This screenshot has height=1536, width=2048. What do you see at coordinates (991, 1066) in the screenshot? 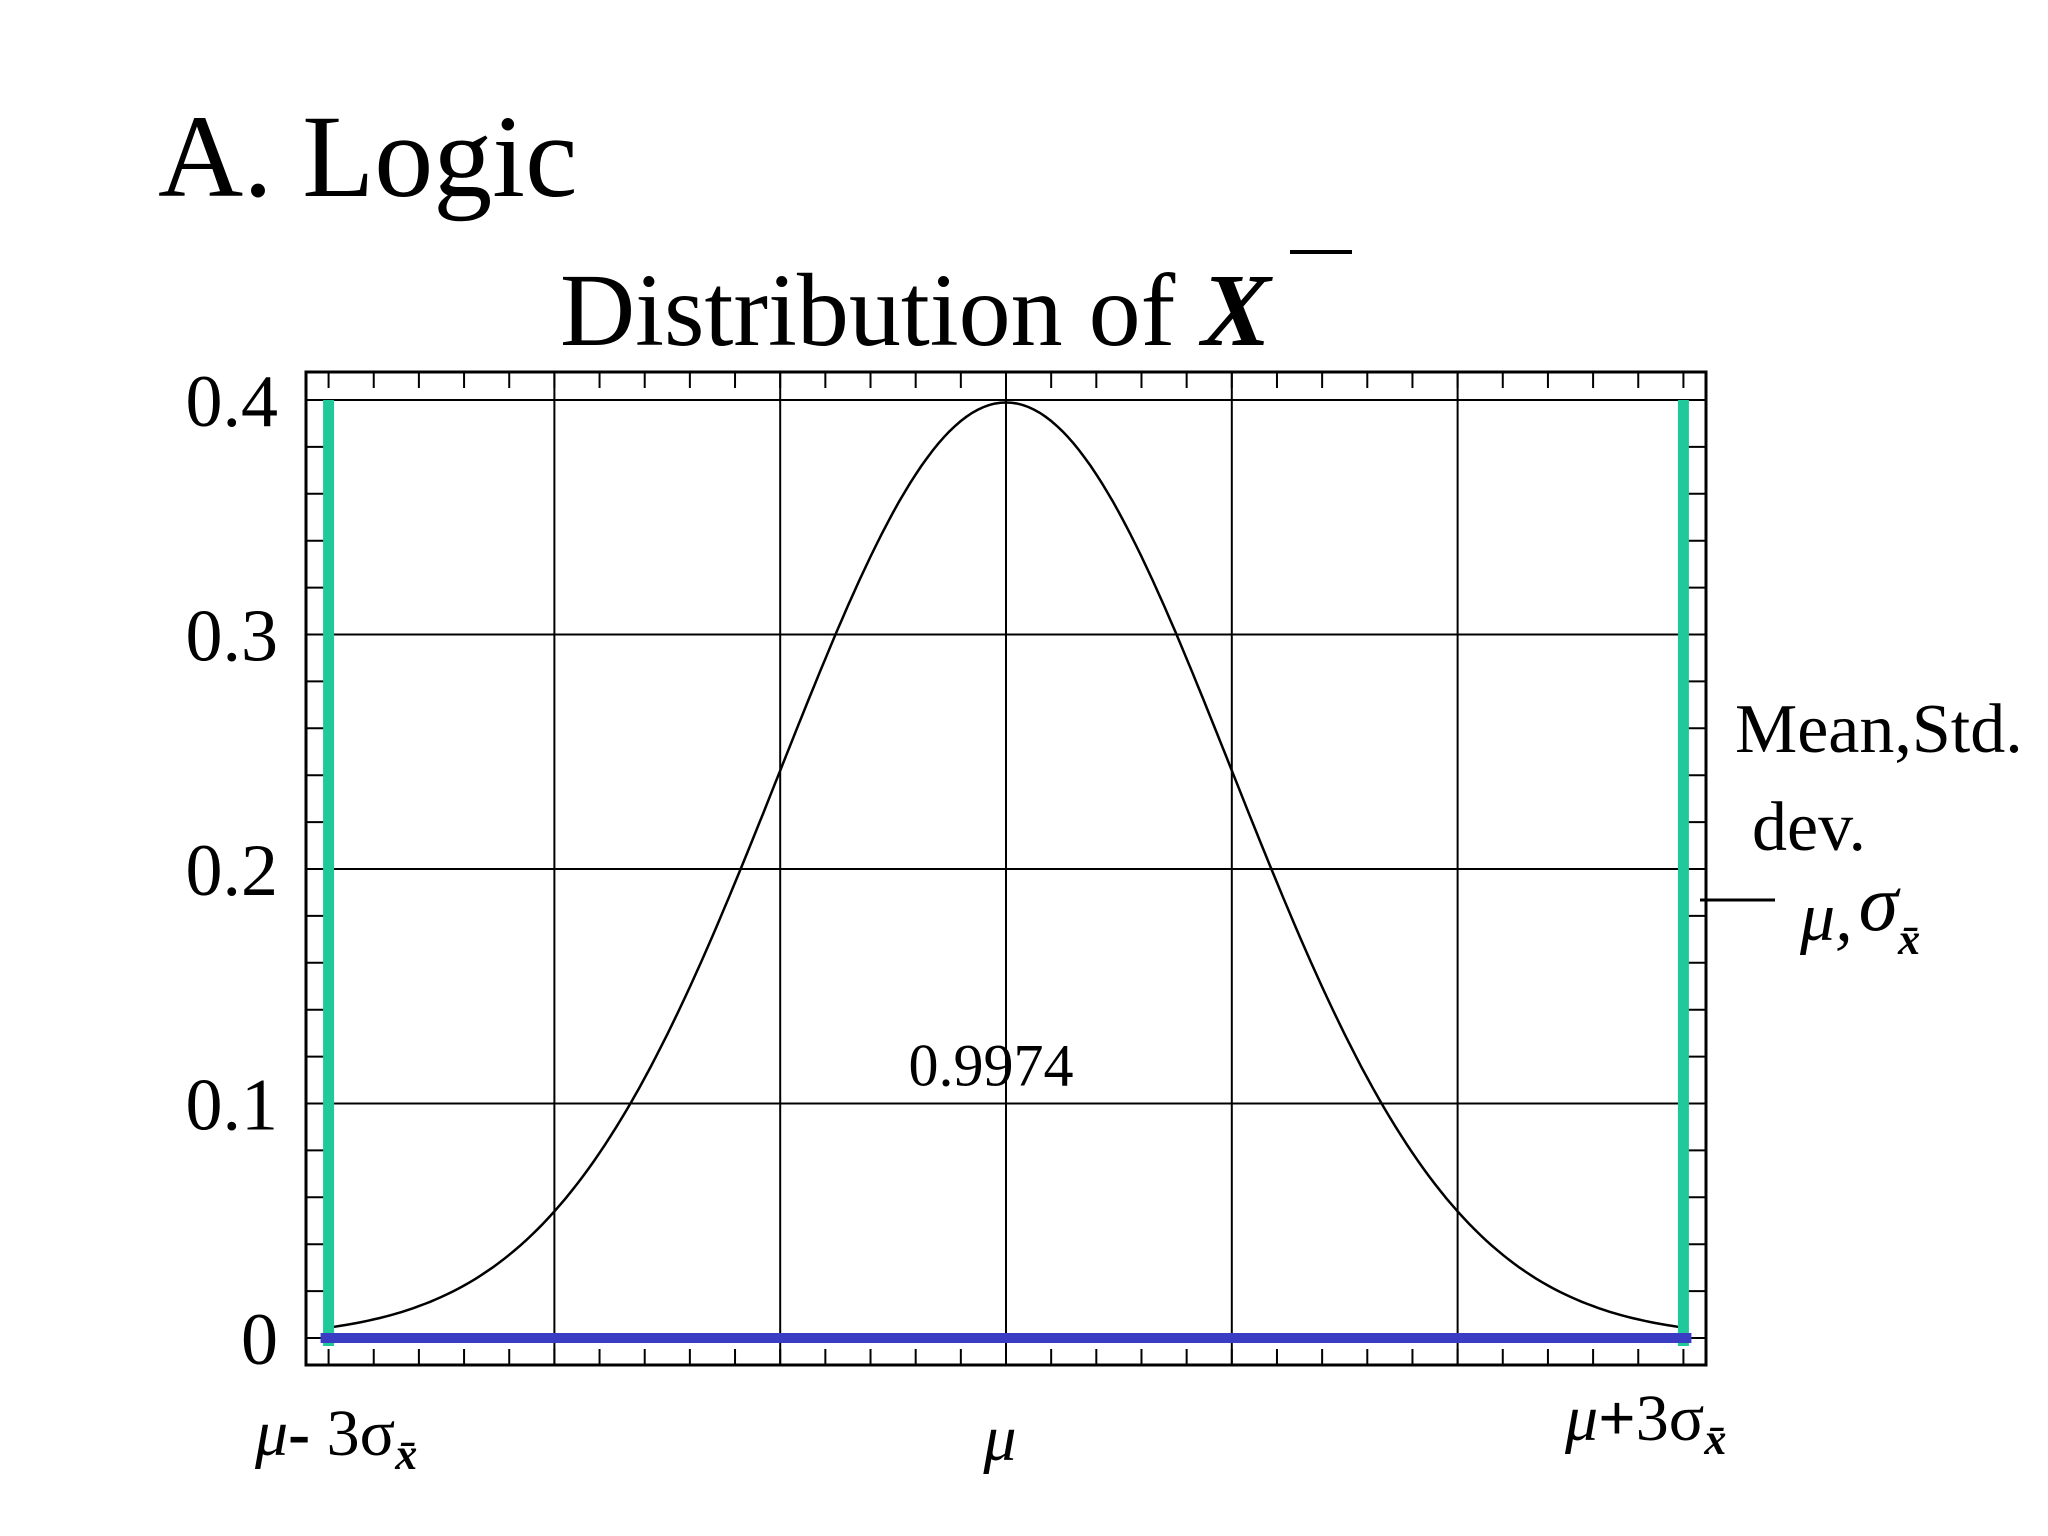
I see `area-label: 0.9974` at bounding box center [991, 1066].